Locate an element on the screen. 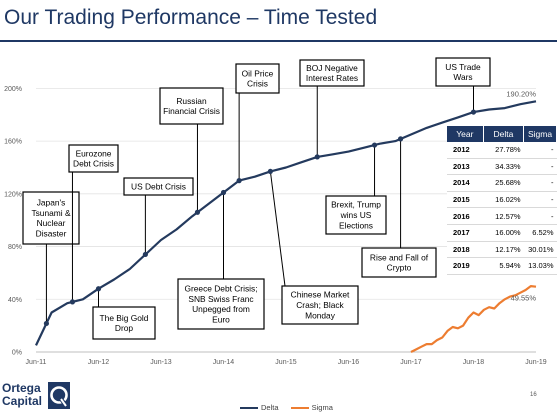 The image size is (557, 413). table-header-delta: Delta is located at coordinates (504, 134).